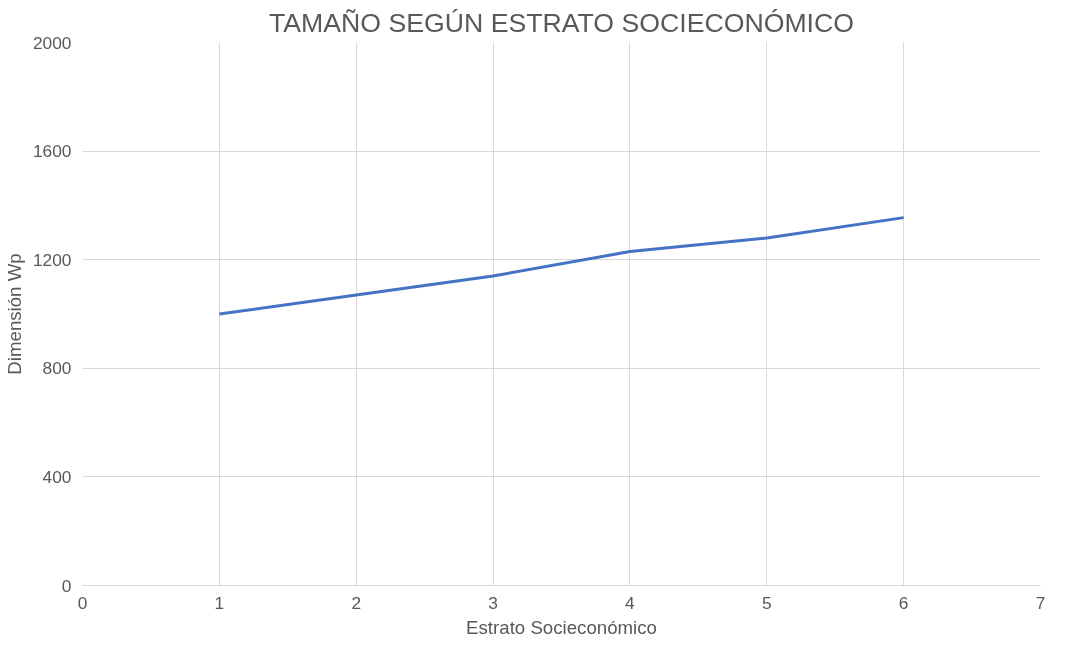  Describe the element at coordinates (52, 151) in the screenshot. I see `y-tick-label: 1600` at that location.